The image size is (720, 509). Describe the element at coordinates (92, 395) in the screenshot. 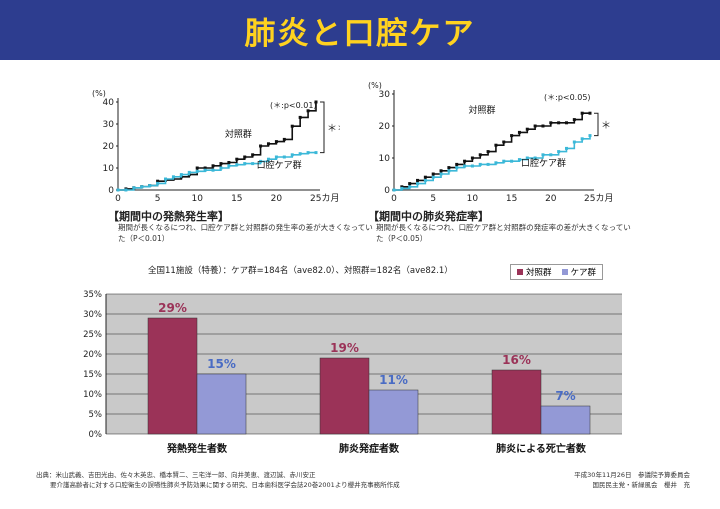

I see `bar-y-tick: 10%` at that location.